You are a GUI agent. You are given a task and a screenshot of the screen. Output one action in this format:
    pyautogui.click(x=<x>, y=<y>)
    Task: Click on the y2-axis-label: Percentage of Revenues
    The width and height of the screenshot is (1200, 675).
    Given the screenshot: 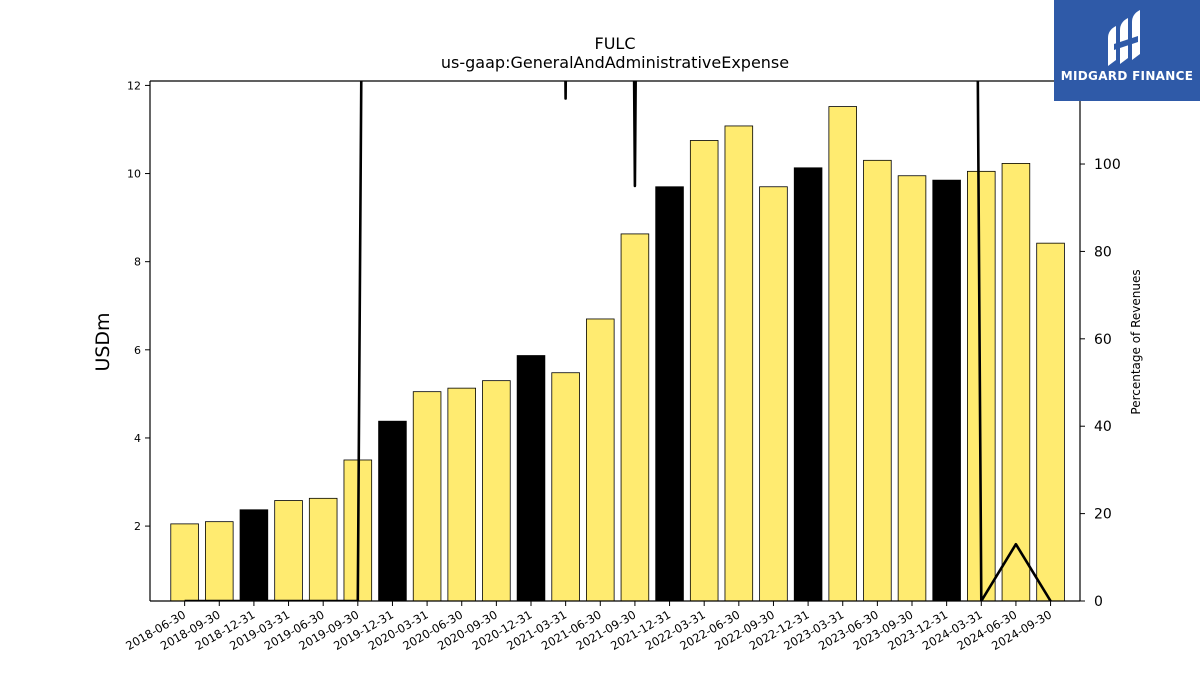 What is the action you would take?
    pyautogui.click(x=1136, y=341)
    